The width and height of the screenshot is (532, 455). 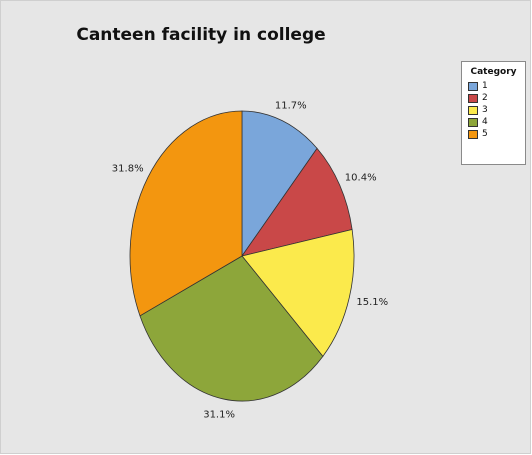 What do you see at coordinates (493, 72) in the screenshot?
I see `legend-title: Category` at bounding box center [493, 72].